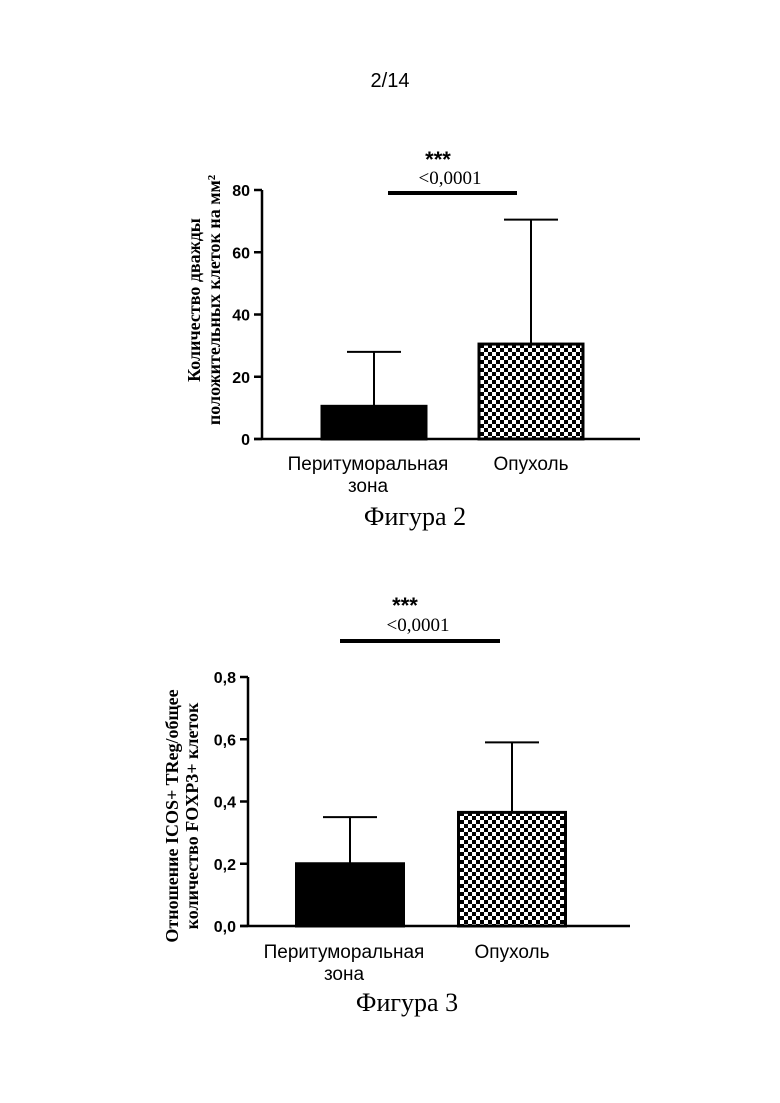 The width and height of the screenshot is (780, 1103). Describe the element at coordinates (407, 1002) in the screenshot. I see `figure-caption: Фигура 3` at that location.